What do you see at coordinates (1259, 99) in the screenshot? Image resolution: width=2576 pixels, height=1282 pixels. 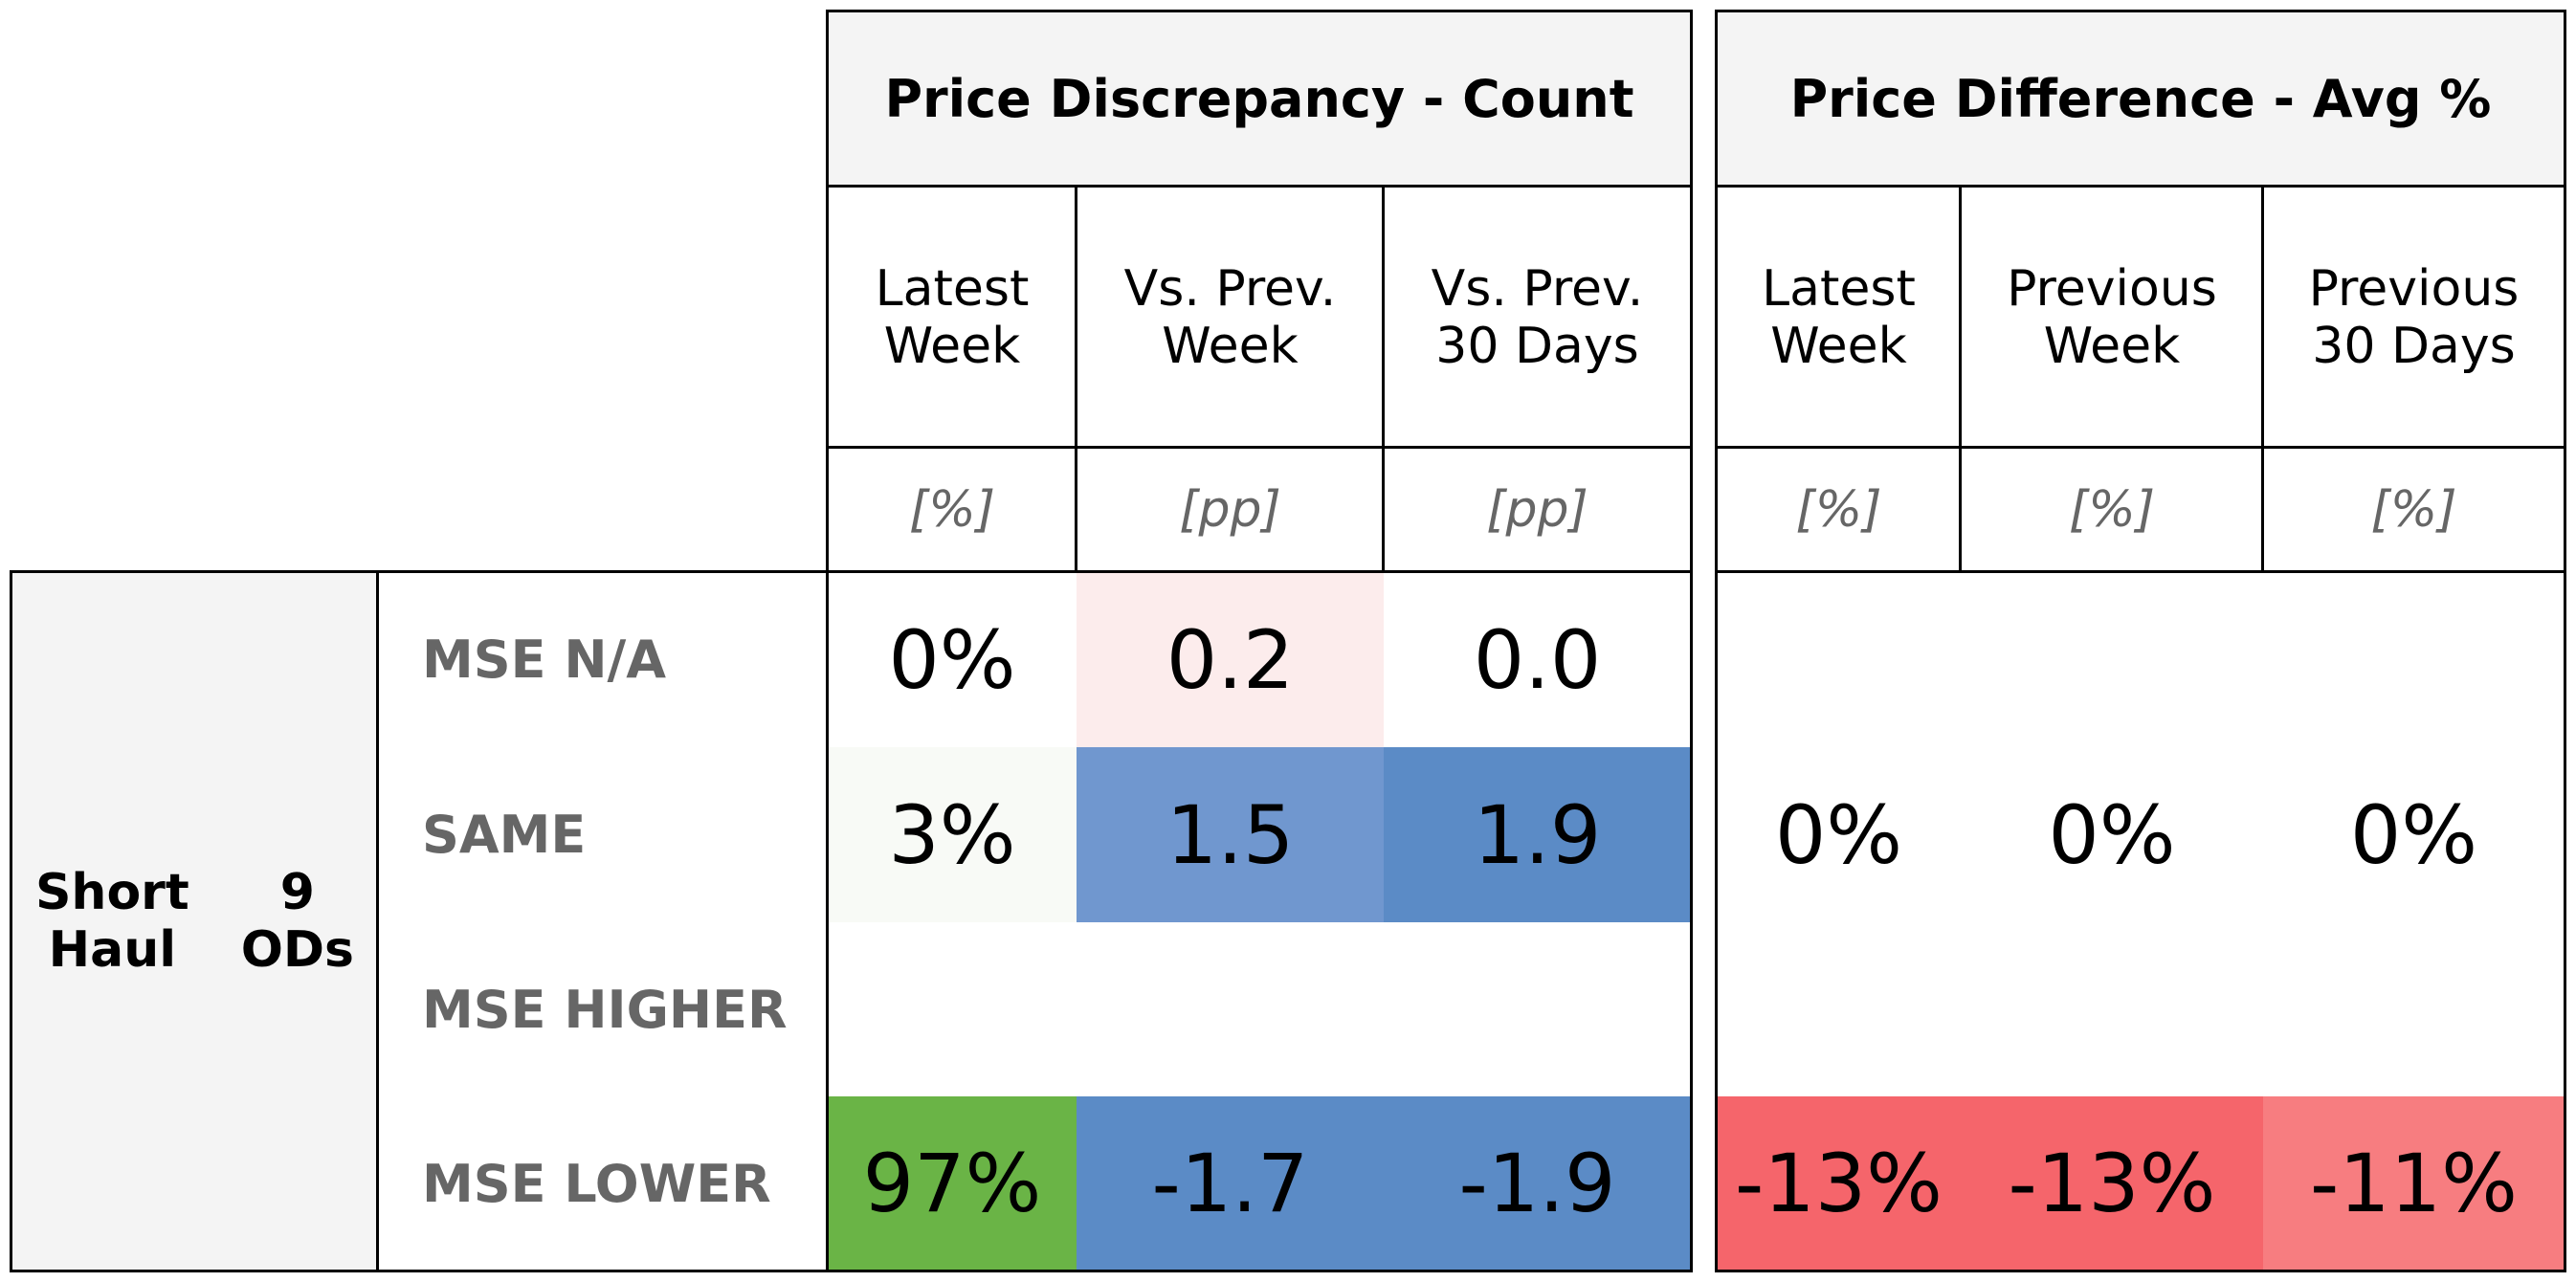 I see `group-title-price-discrepancy-count: Price Discrepancy - Count` at bounding box center [1259, 99].